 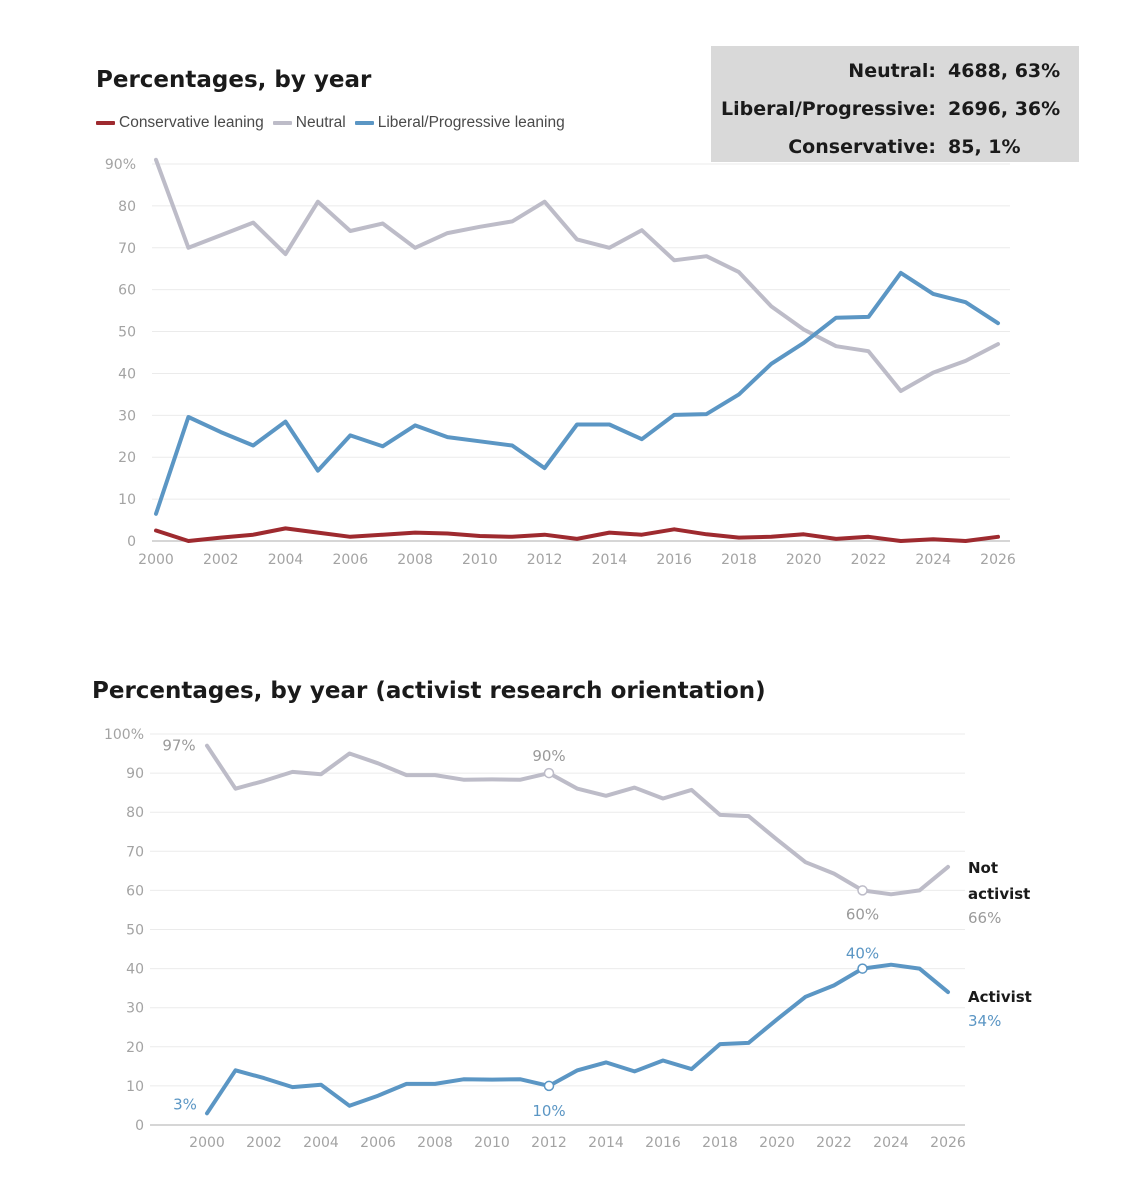 What do you see at coordinates (234, 80) in the screenshot?
I see `chart-1-title: Percentages, by year` at bounding box center [234, 80].